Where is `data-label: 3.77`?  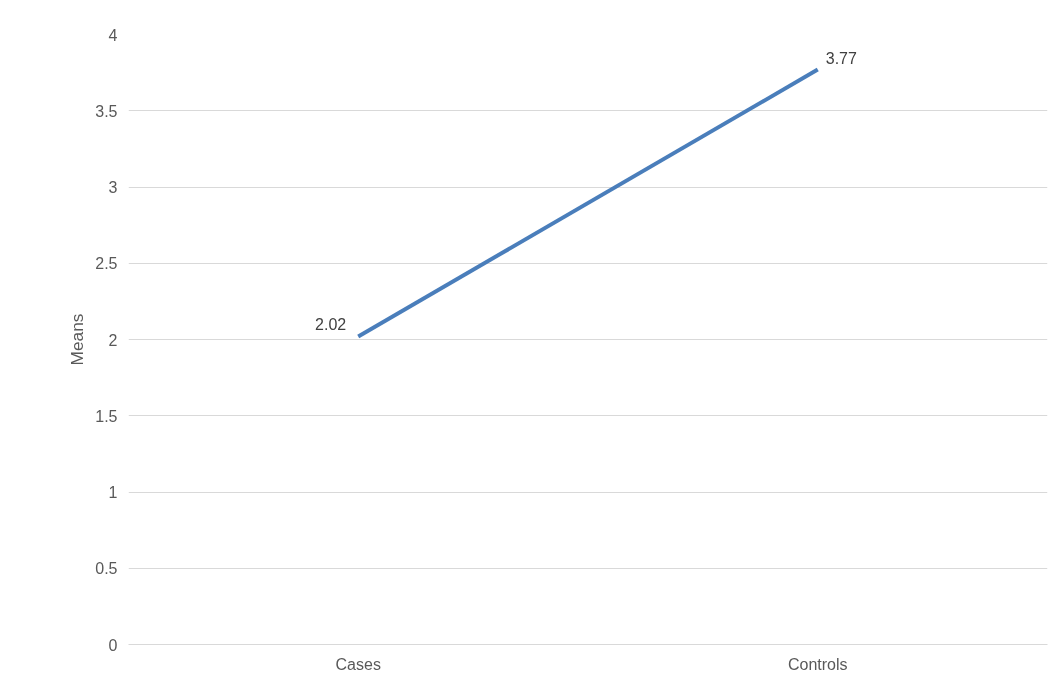 data-label: 3.77 is located at coordinates (841, 58).